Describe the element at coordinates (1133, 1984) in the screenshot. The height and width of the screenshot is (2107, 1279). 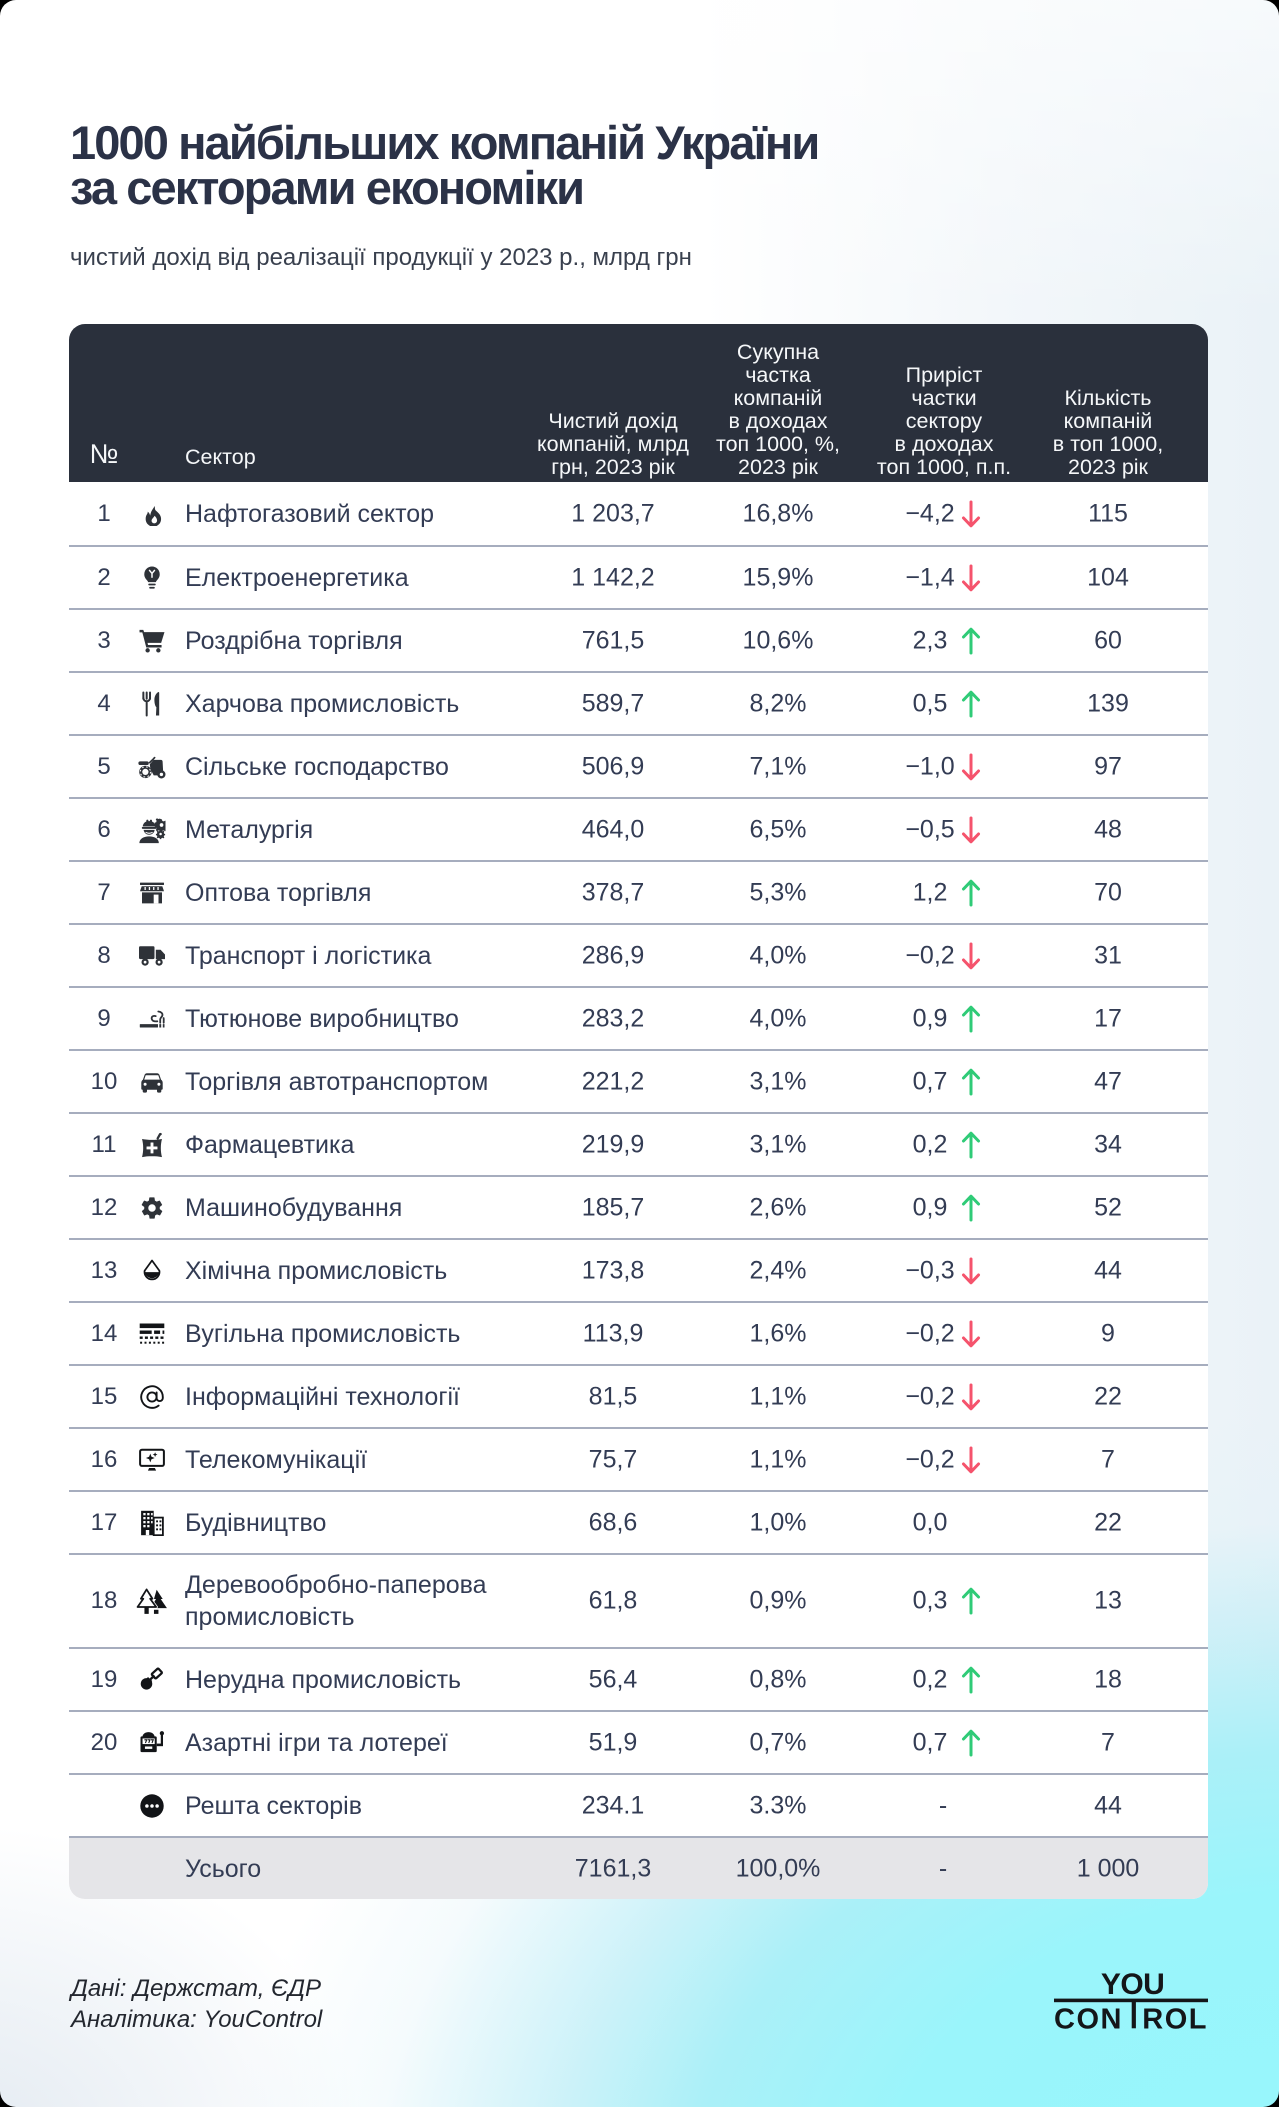
I see `svg-text: YOU` at that location.